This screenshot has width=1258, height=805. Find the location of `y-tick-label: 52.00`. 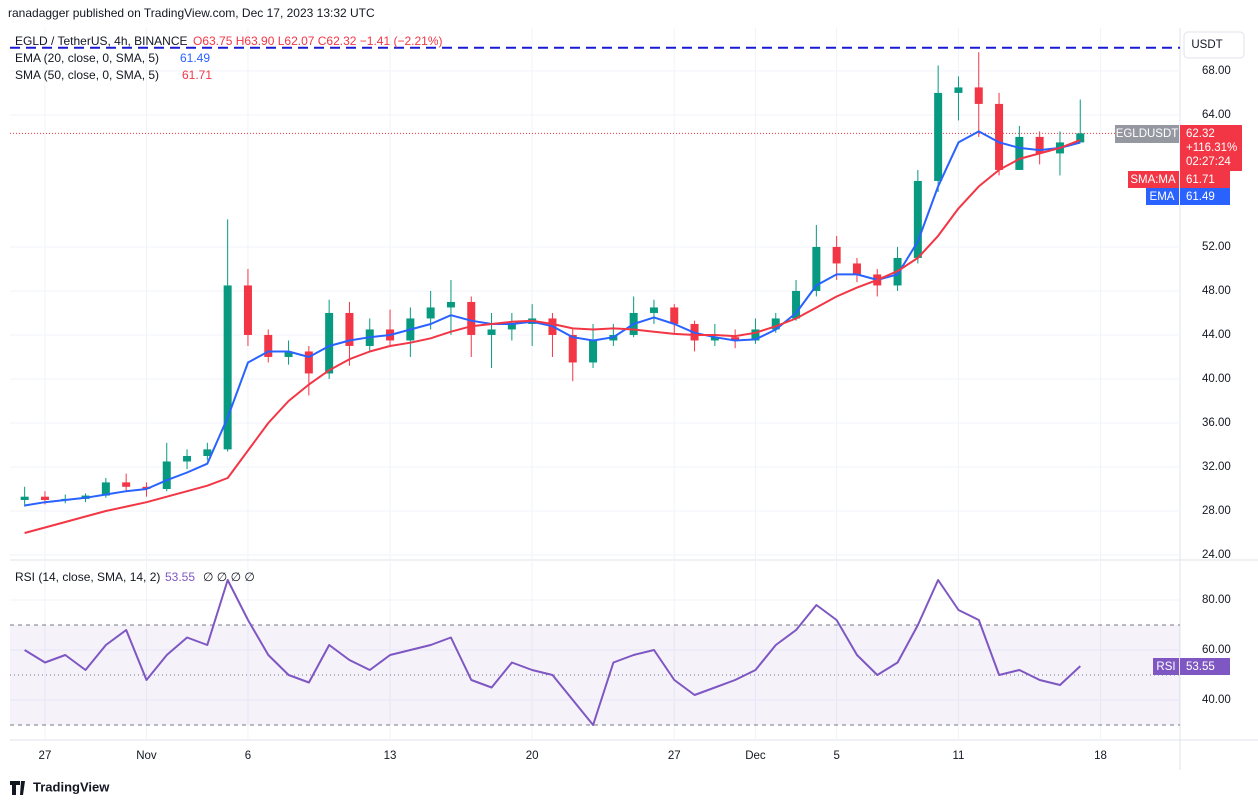

y-tick-label: 52.00 is located at coordinates (1216, 247).